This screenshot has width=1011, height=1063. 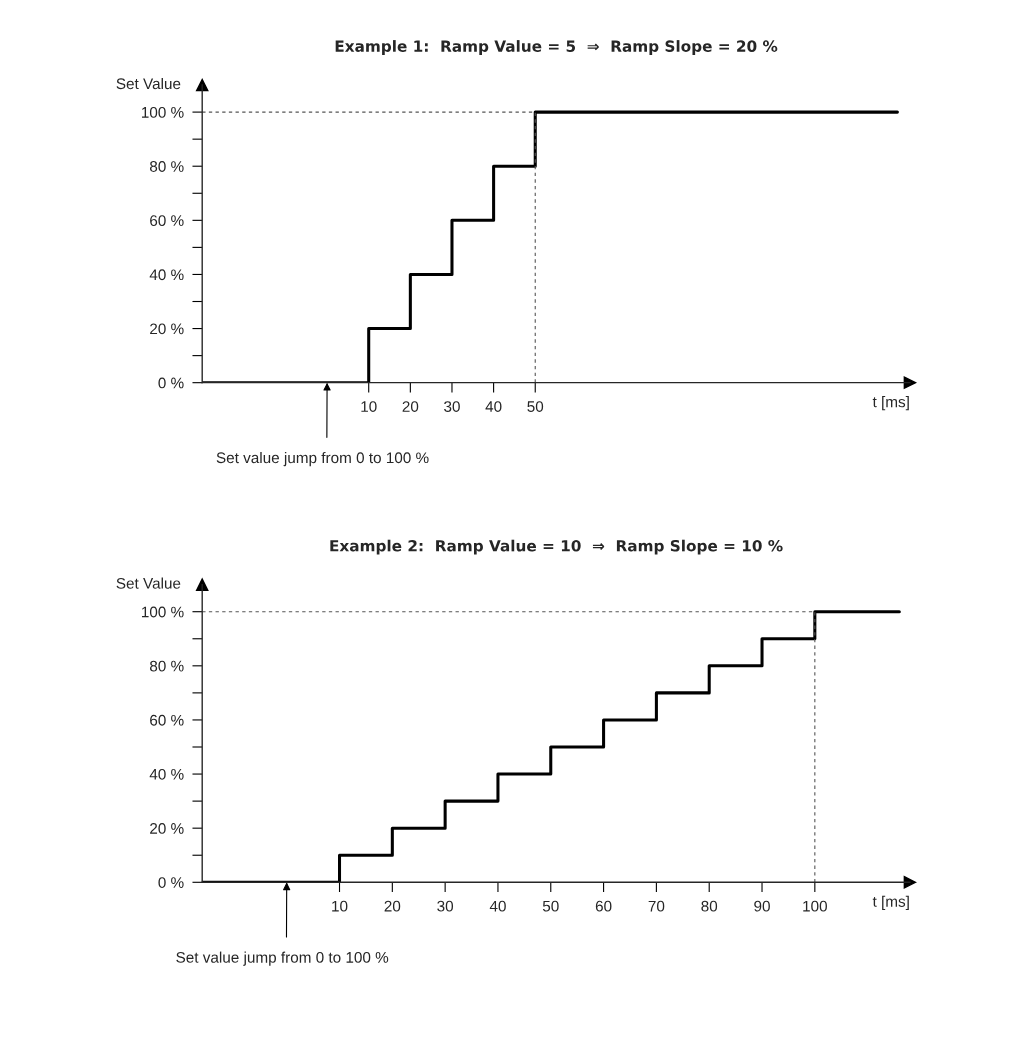 What do you see at coordinates (603, 906) in the screenshot?
I see `x-tick-label: 60` at bounding box center [603, 906].